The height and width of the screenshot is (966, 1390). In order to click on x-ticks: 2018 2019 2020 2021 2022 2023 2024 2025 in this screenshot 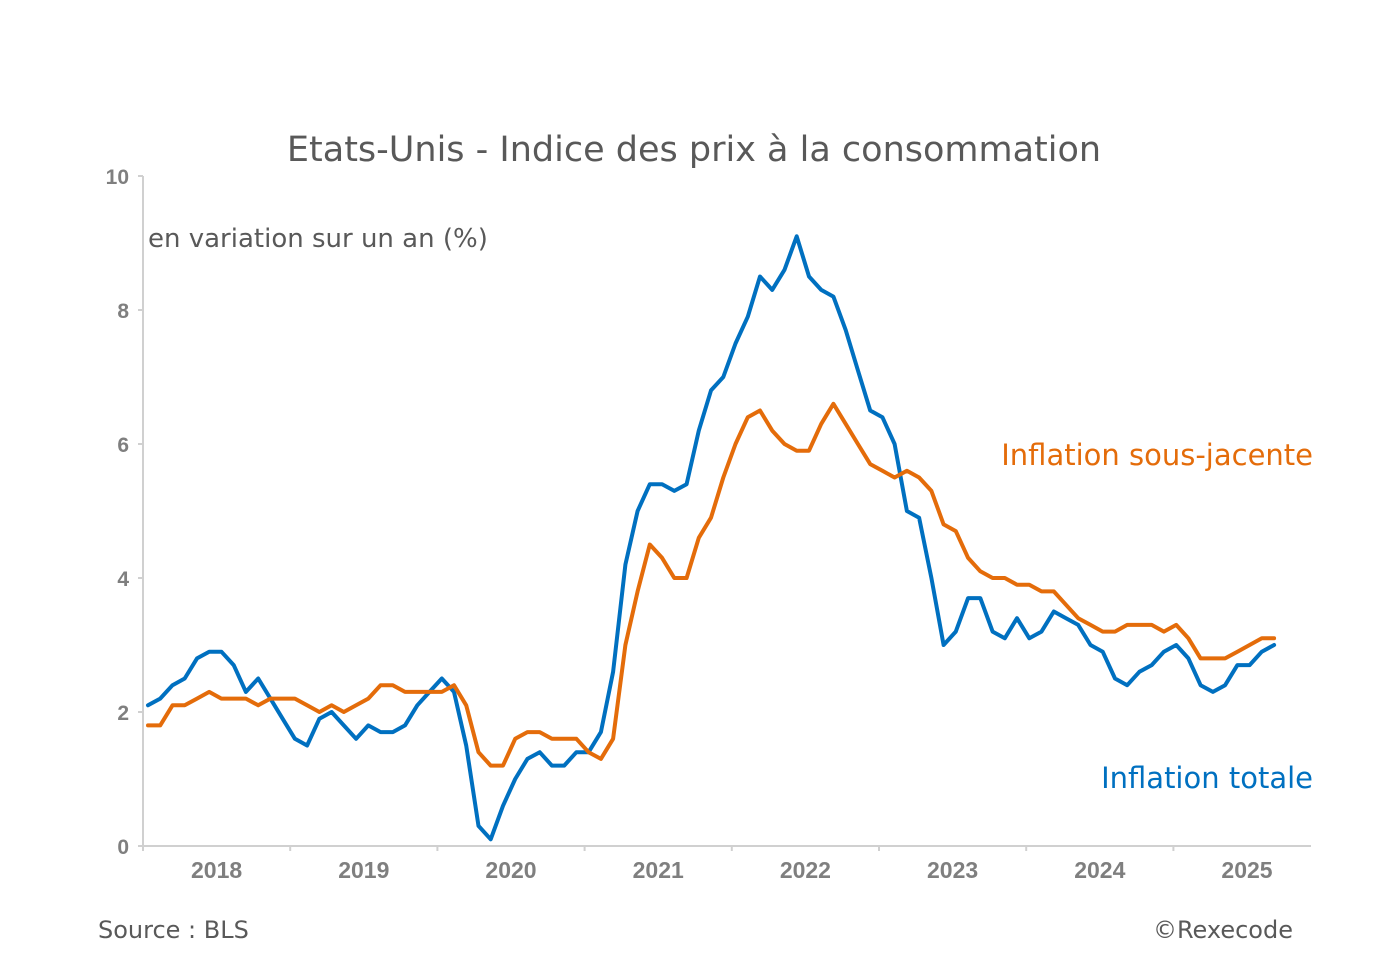, I will do `click(707, 864)`.